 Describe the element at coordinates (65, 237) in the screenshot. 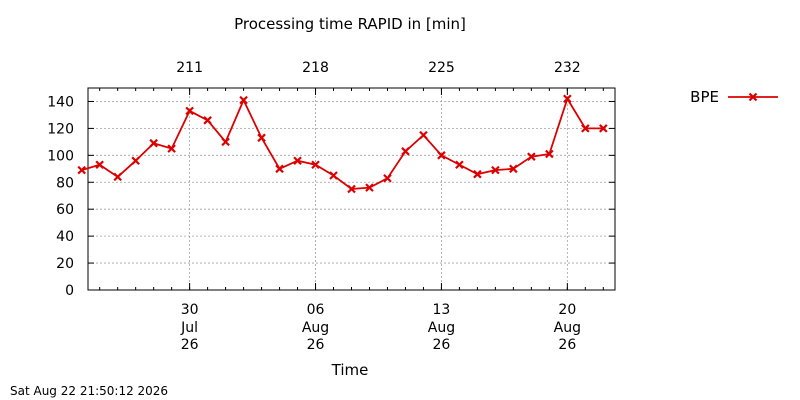

I see `y-tick-label: 40` at that location.